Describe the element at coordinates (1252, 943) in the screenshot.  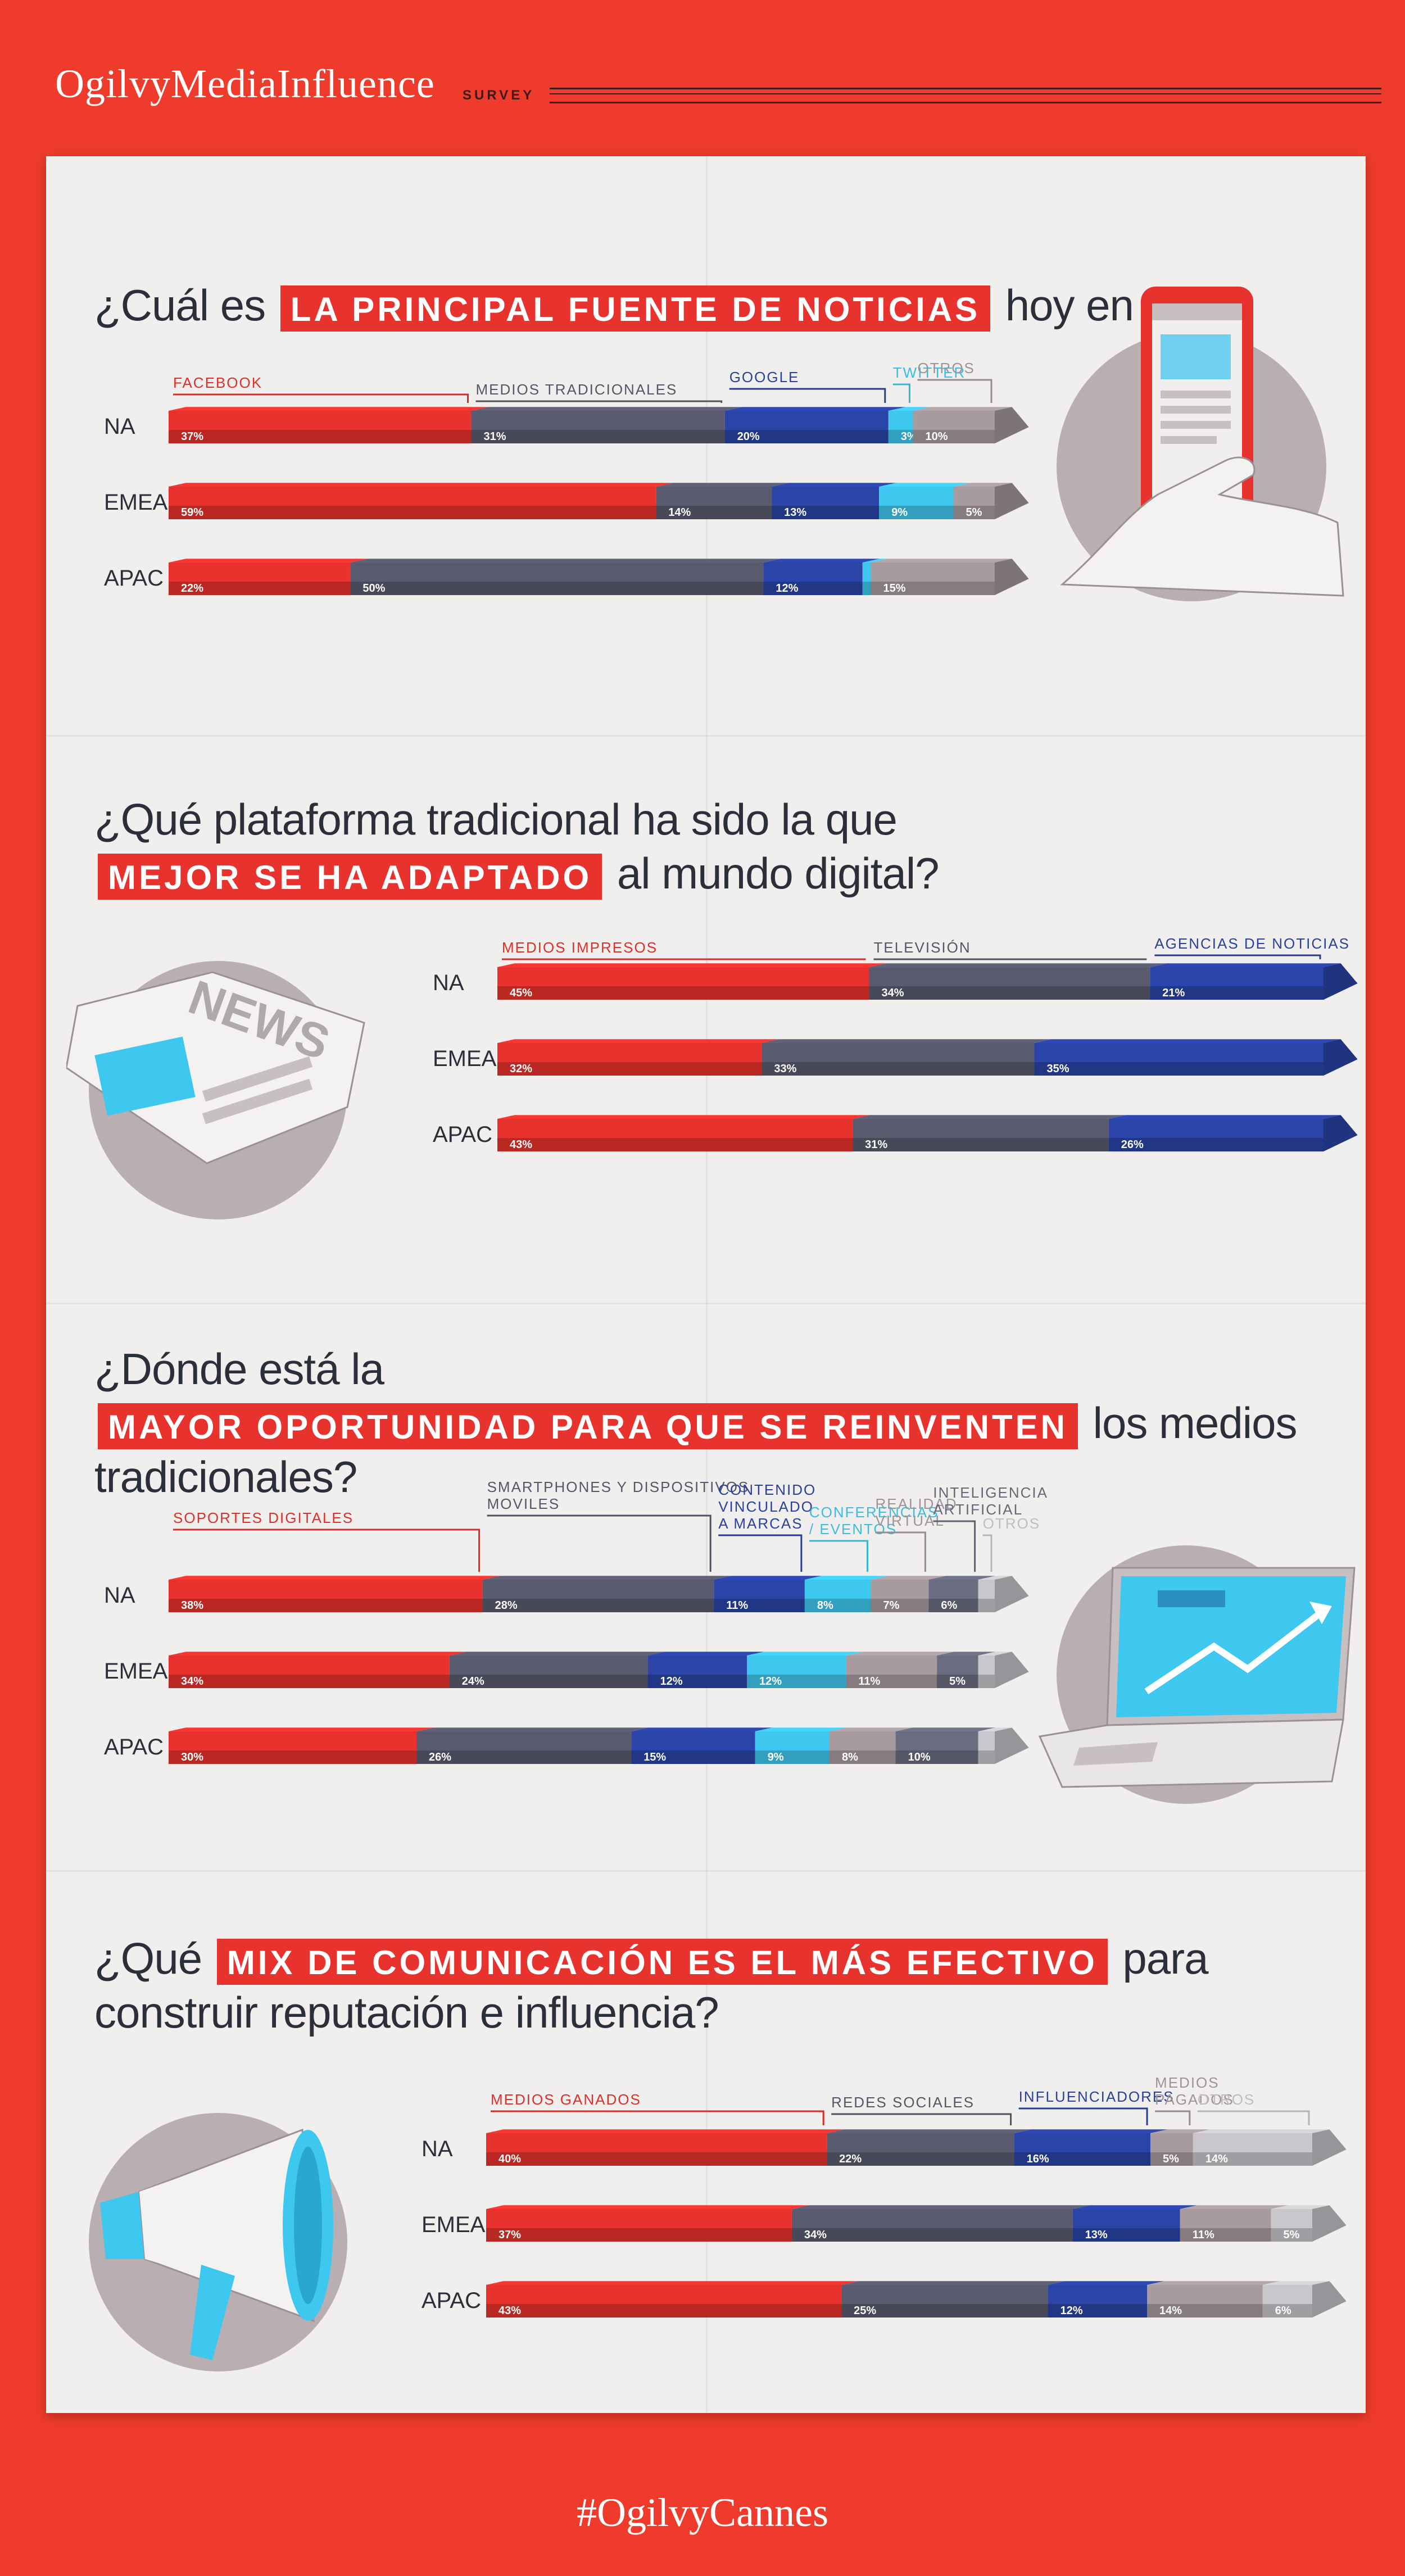
I see `legend-label: AGENCIAS DE NOTICIAS` at that location.